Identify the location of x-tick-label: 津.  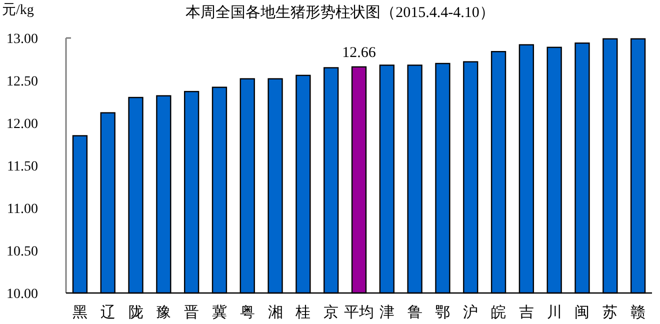
(386, 312).